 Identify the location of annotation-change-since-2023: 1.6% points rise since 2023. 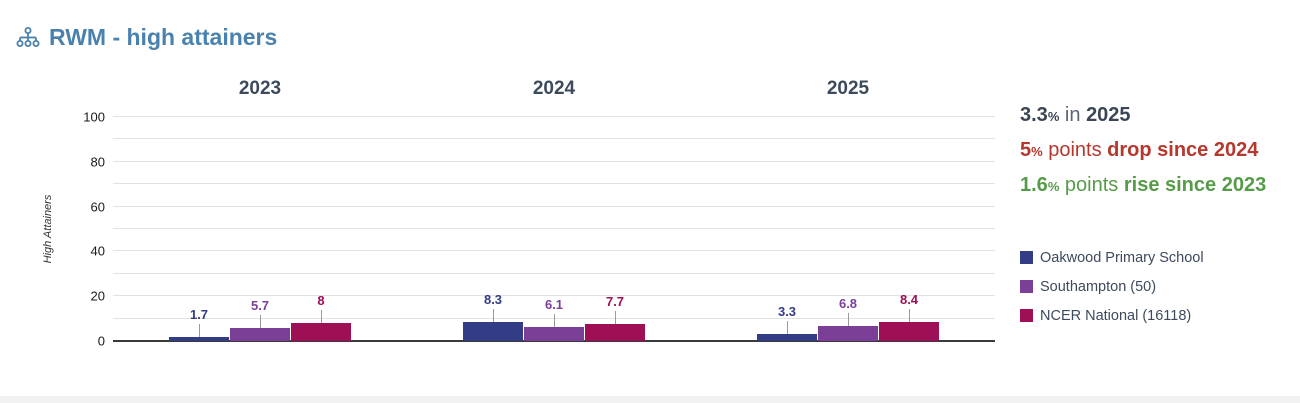
(1143, 186).